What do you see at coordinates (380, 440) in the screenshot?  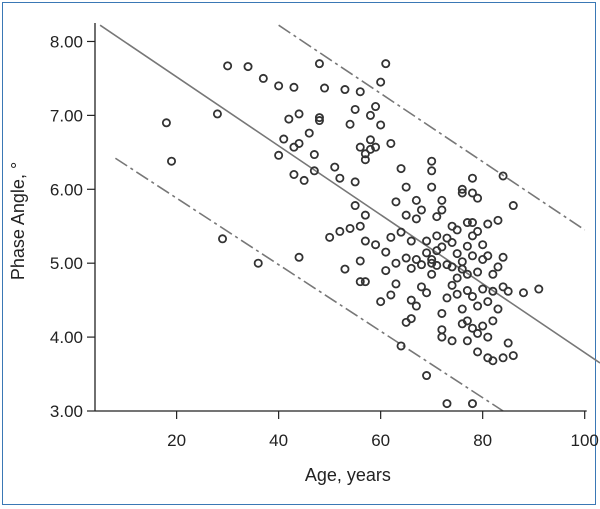 I see `x-tick-label: 60` at bounding box center [380, 440].